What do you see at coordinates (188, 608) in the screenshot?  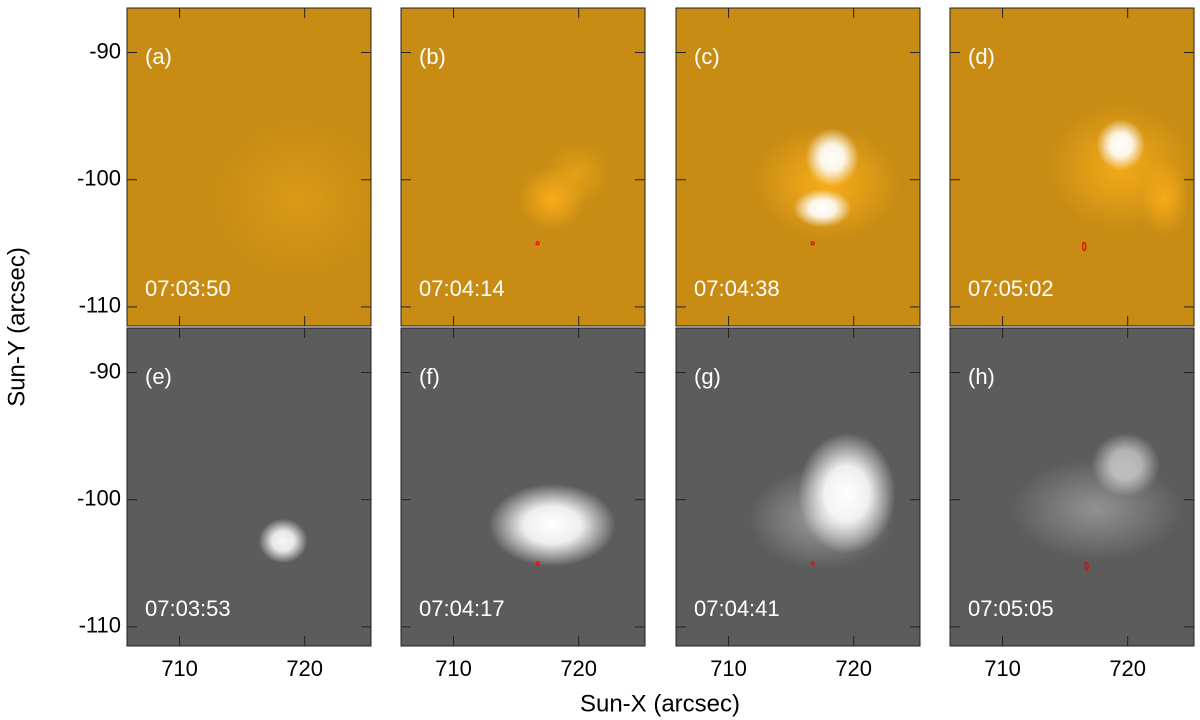 I see `panel-time: 07:03:53` at bounding box center [188, 608].